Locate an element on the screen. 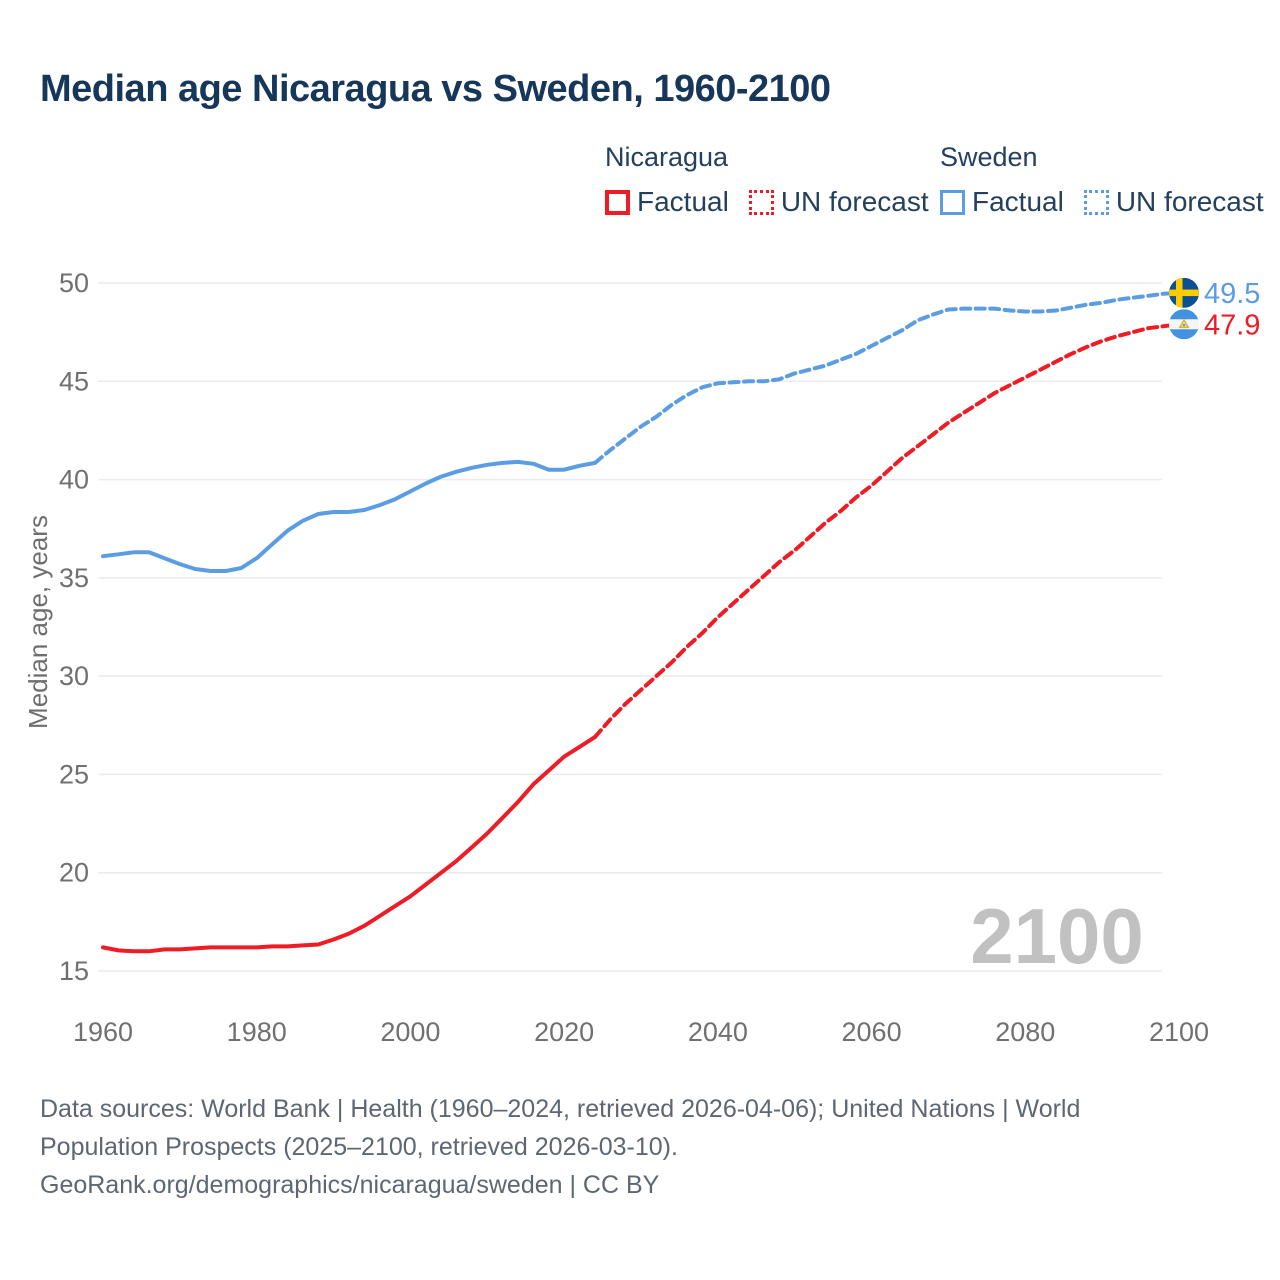 This screenshot has width=1280, height=1280. nicaragua-flag-icon is located at coordinates (1183, 324).